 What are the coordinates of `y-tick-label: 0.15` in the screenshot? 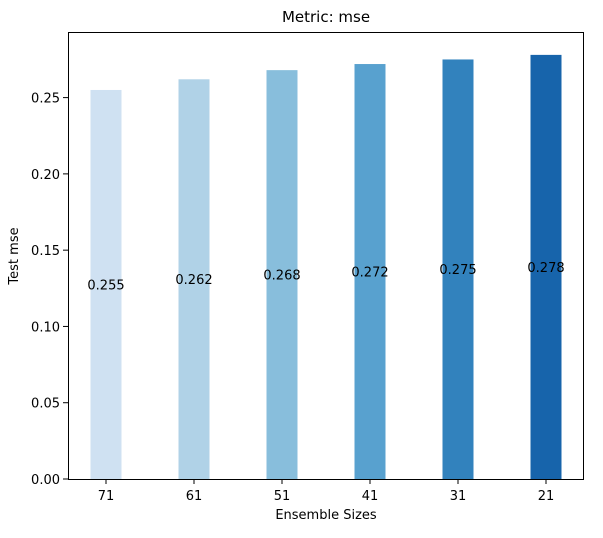 It's located at (45, 251).